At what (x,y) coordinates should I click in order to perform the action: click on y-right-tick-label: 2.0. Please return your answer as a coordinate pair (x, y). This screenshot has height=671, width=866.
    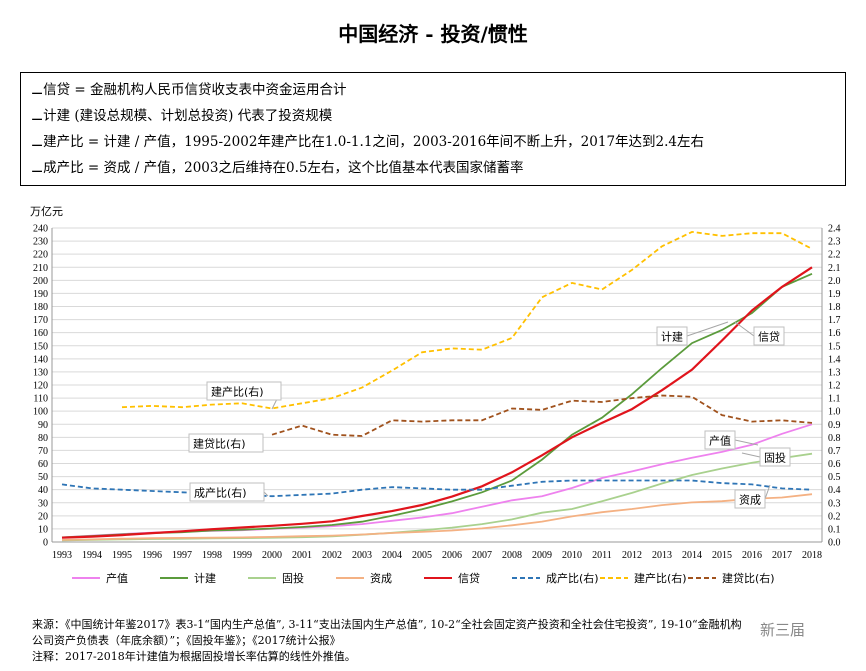
    Looking at the image, I should click on (834, 281).